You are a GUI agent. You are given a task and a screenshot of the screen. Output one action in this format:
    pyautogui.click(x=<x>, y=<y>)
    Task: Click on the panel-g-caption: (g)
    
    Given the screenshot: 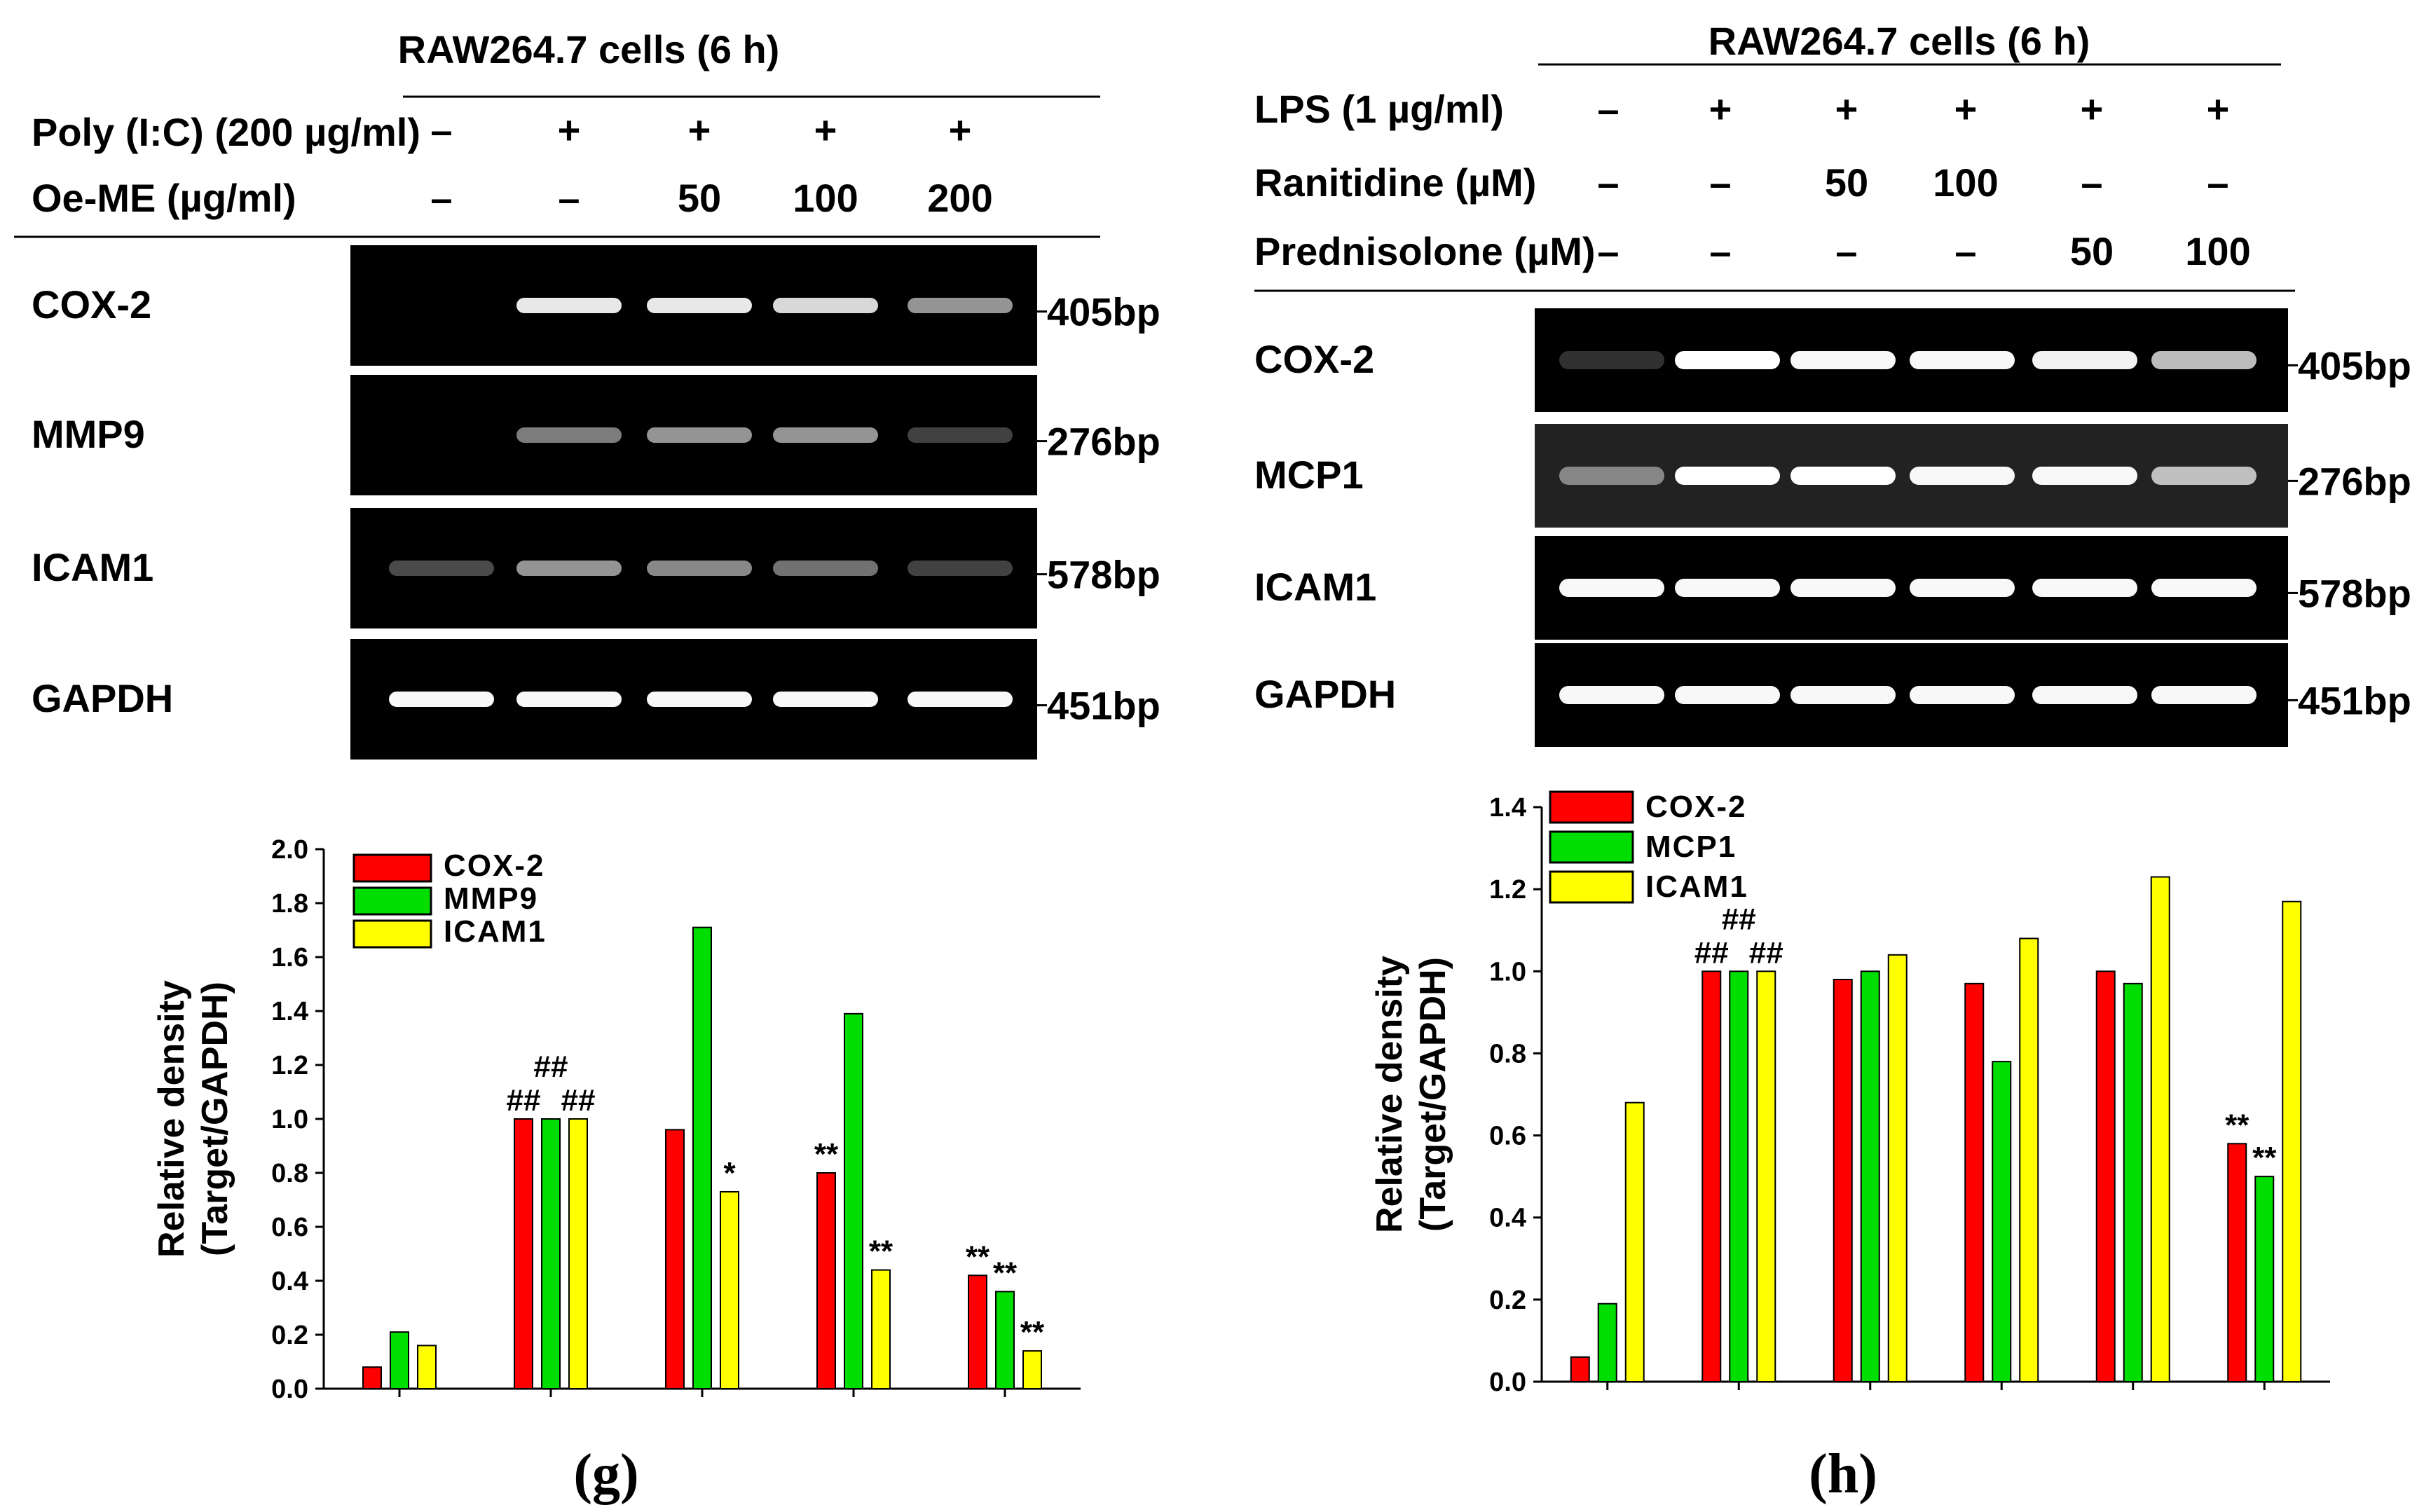 What is the action you would take?
    pyautogui.click(x=605, y=1474)
    